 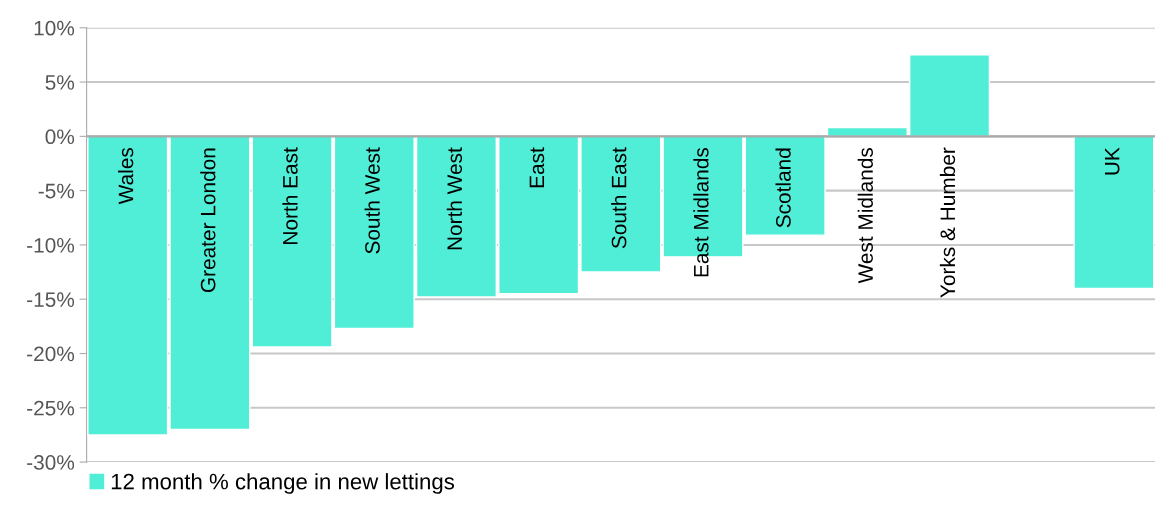 What do you see at coordinates (290, 195) in the screenshot?
I see `x-tick-label: North East` at bounding box center [290, 195].